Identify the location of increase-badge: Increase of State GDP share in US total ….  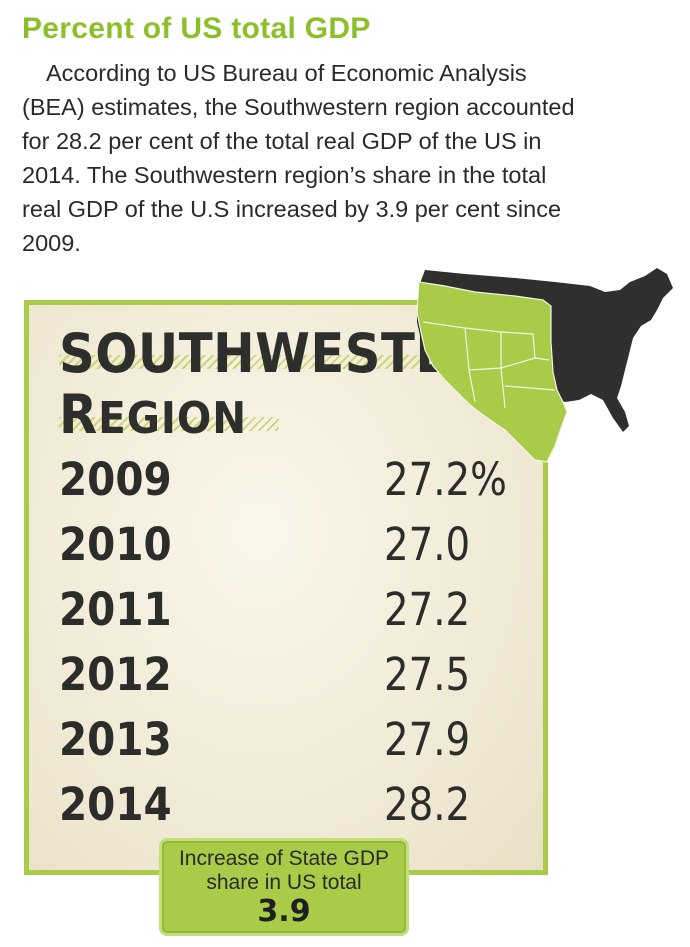
(284, 887).